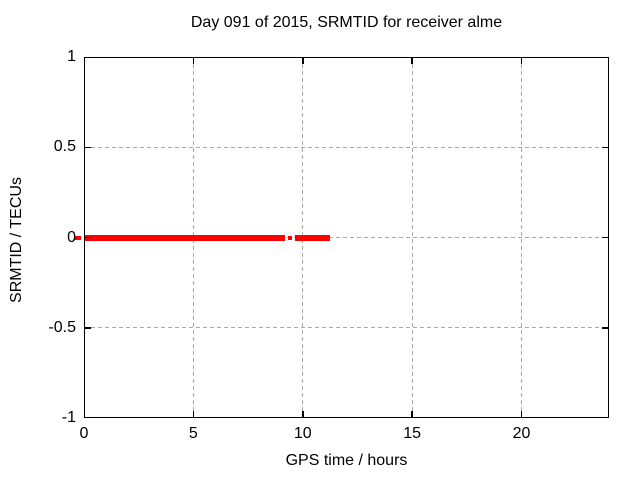 This screenshot has width=640, height=480. I want to click on y-tick-label: 0.5, so click(64, 147).